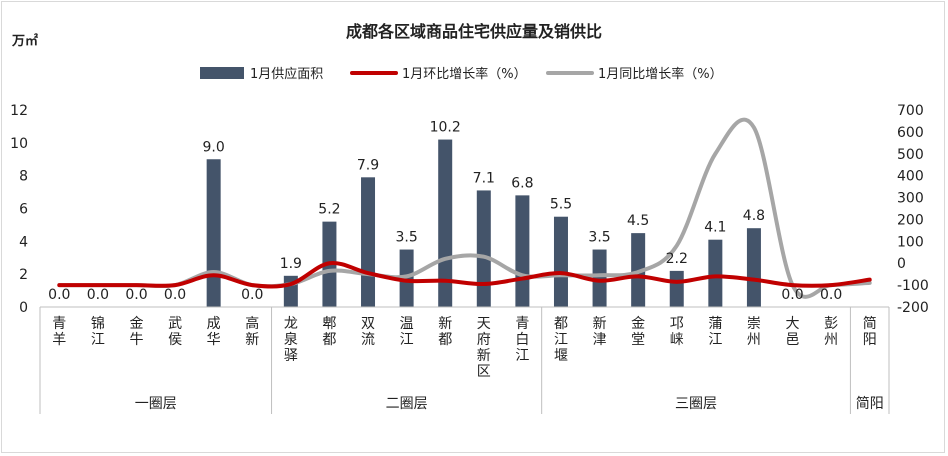 The image size is (948, 456). I want to click on y-right-tick-label: 100, so click(910, 242).